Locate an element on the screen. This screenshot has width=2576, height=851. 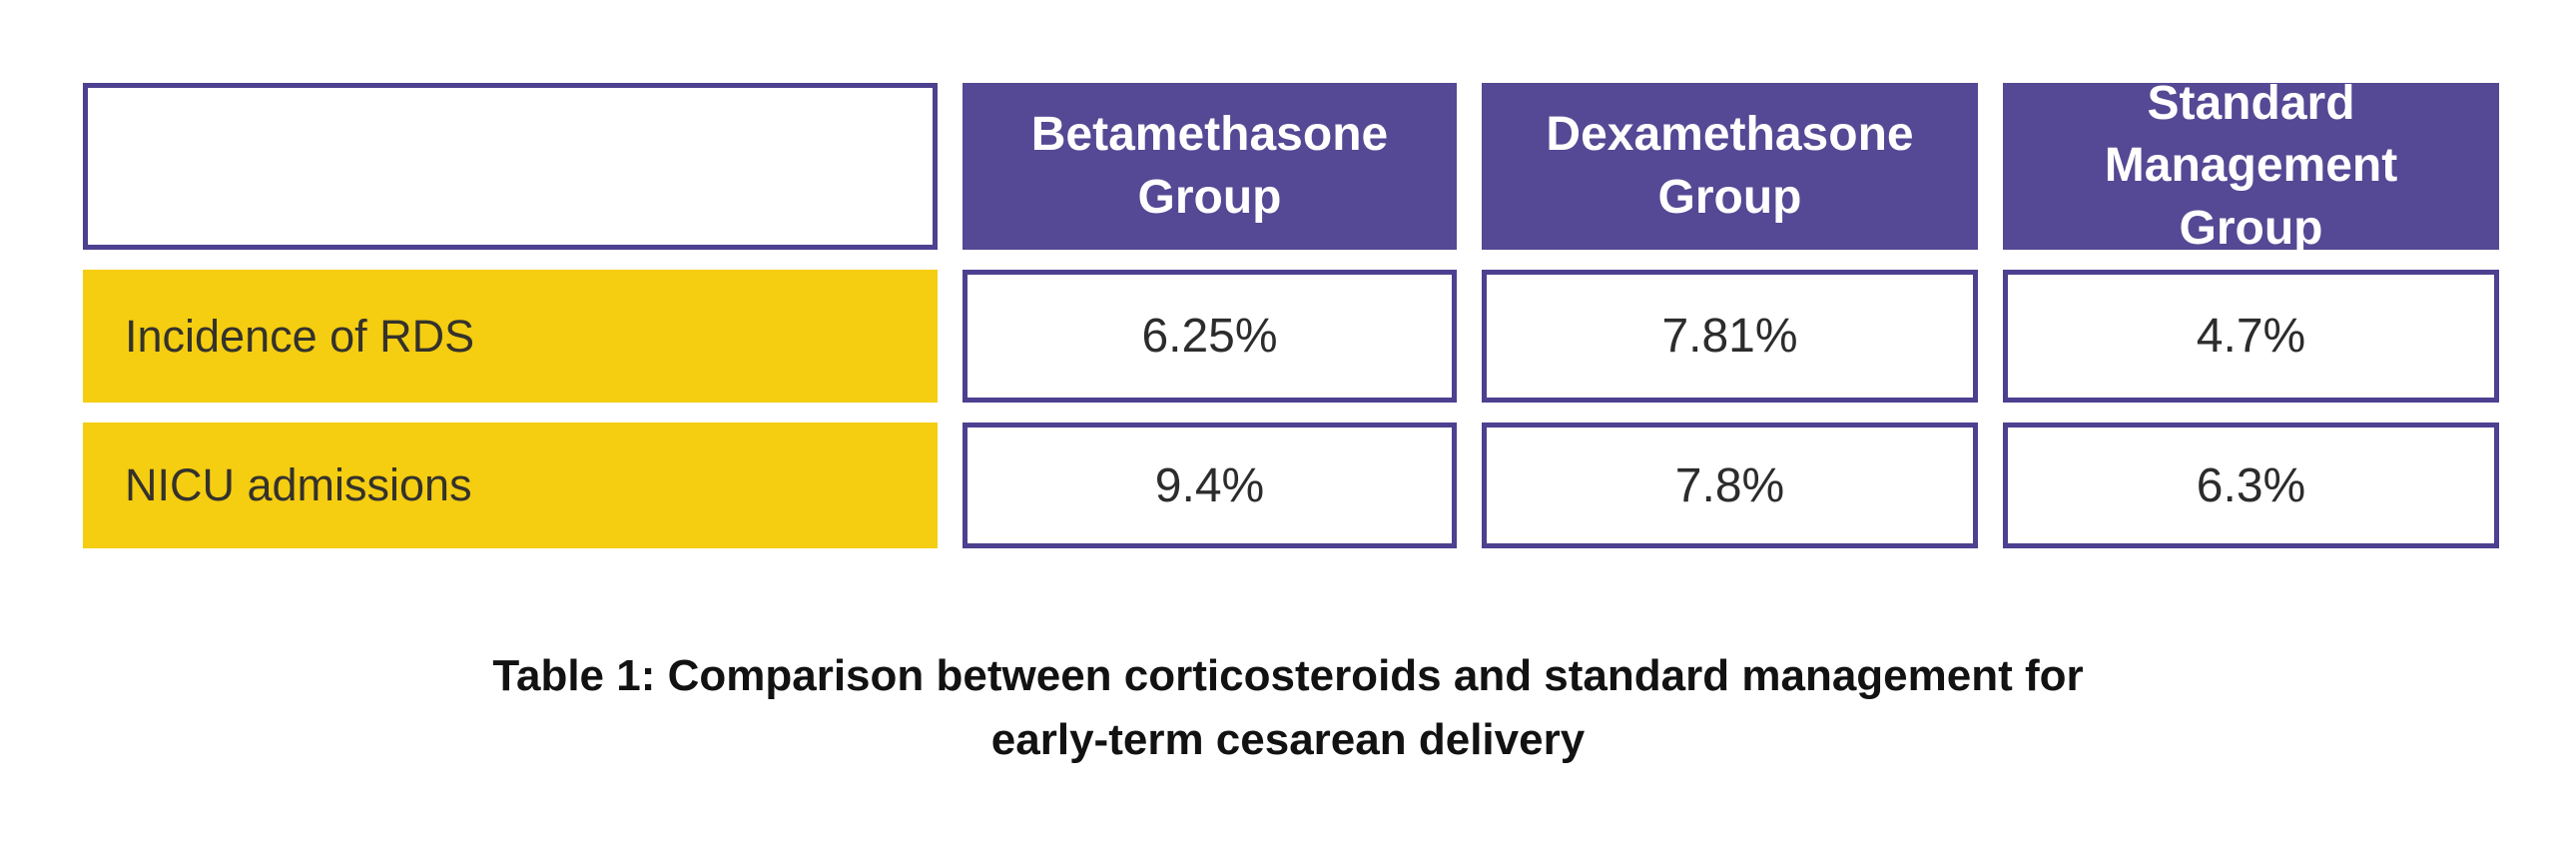
value-nicu-betamethasone: 9.4% is located at coordinates (1210, 486).